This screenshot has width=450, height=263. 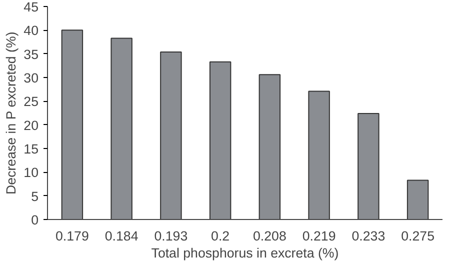 I want to click on y-tick-label: 25, so click(x=31, y=102).